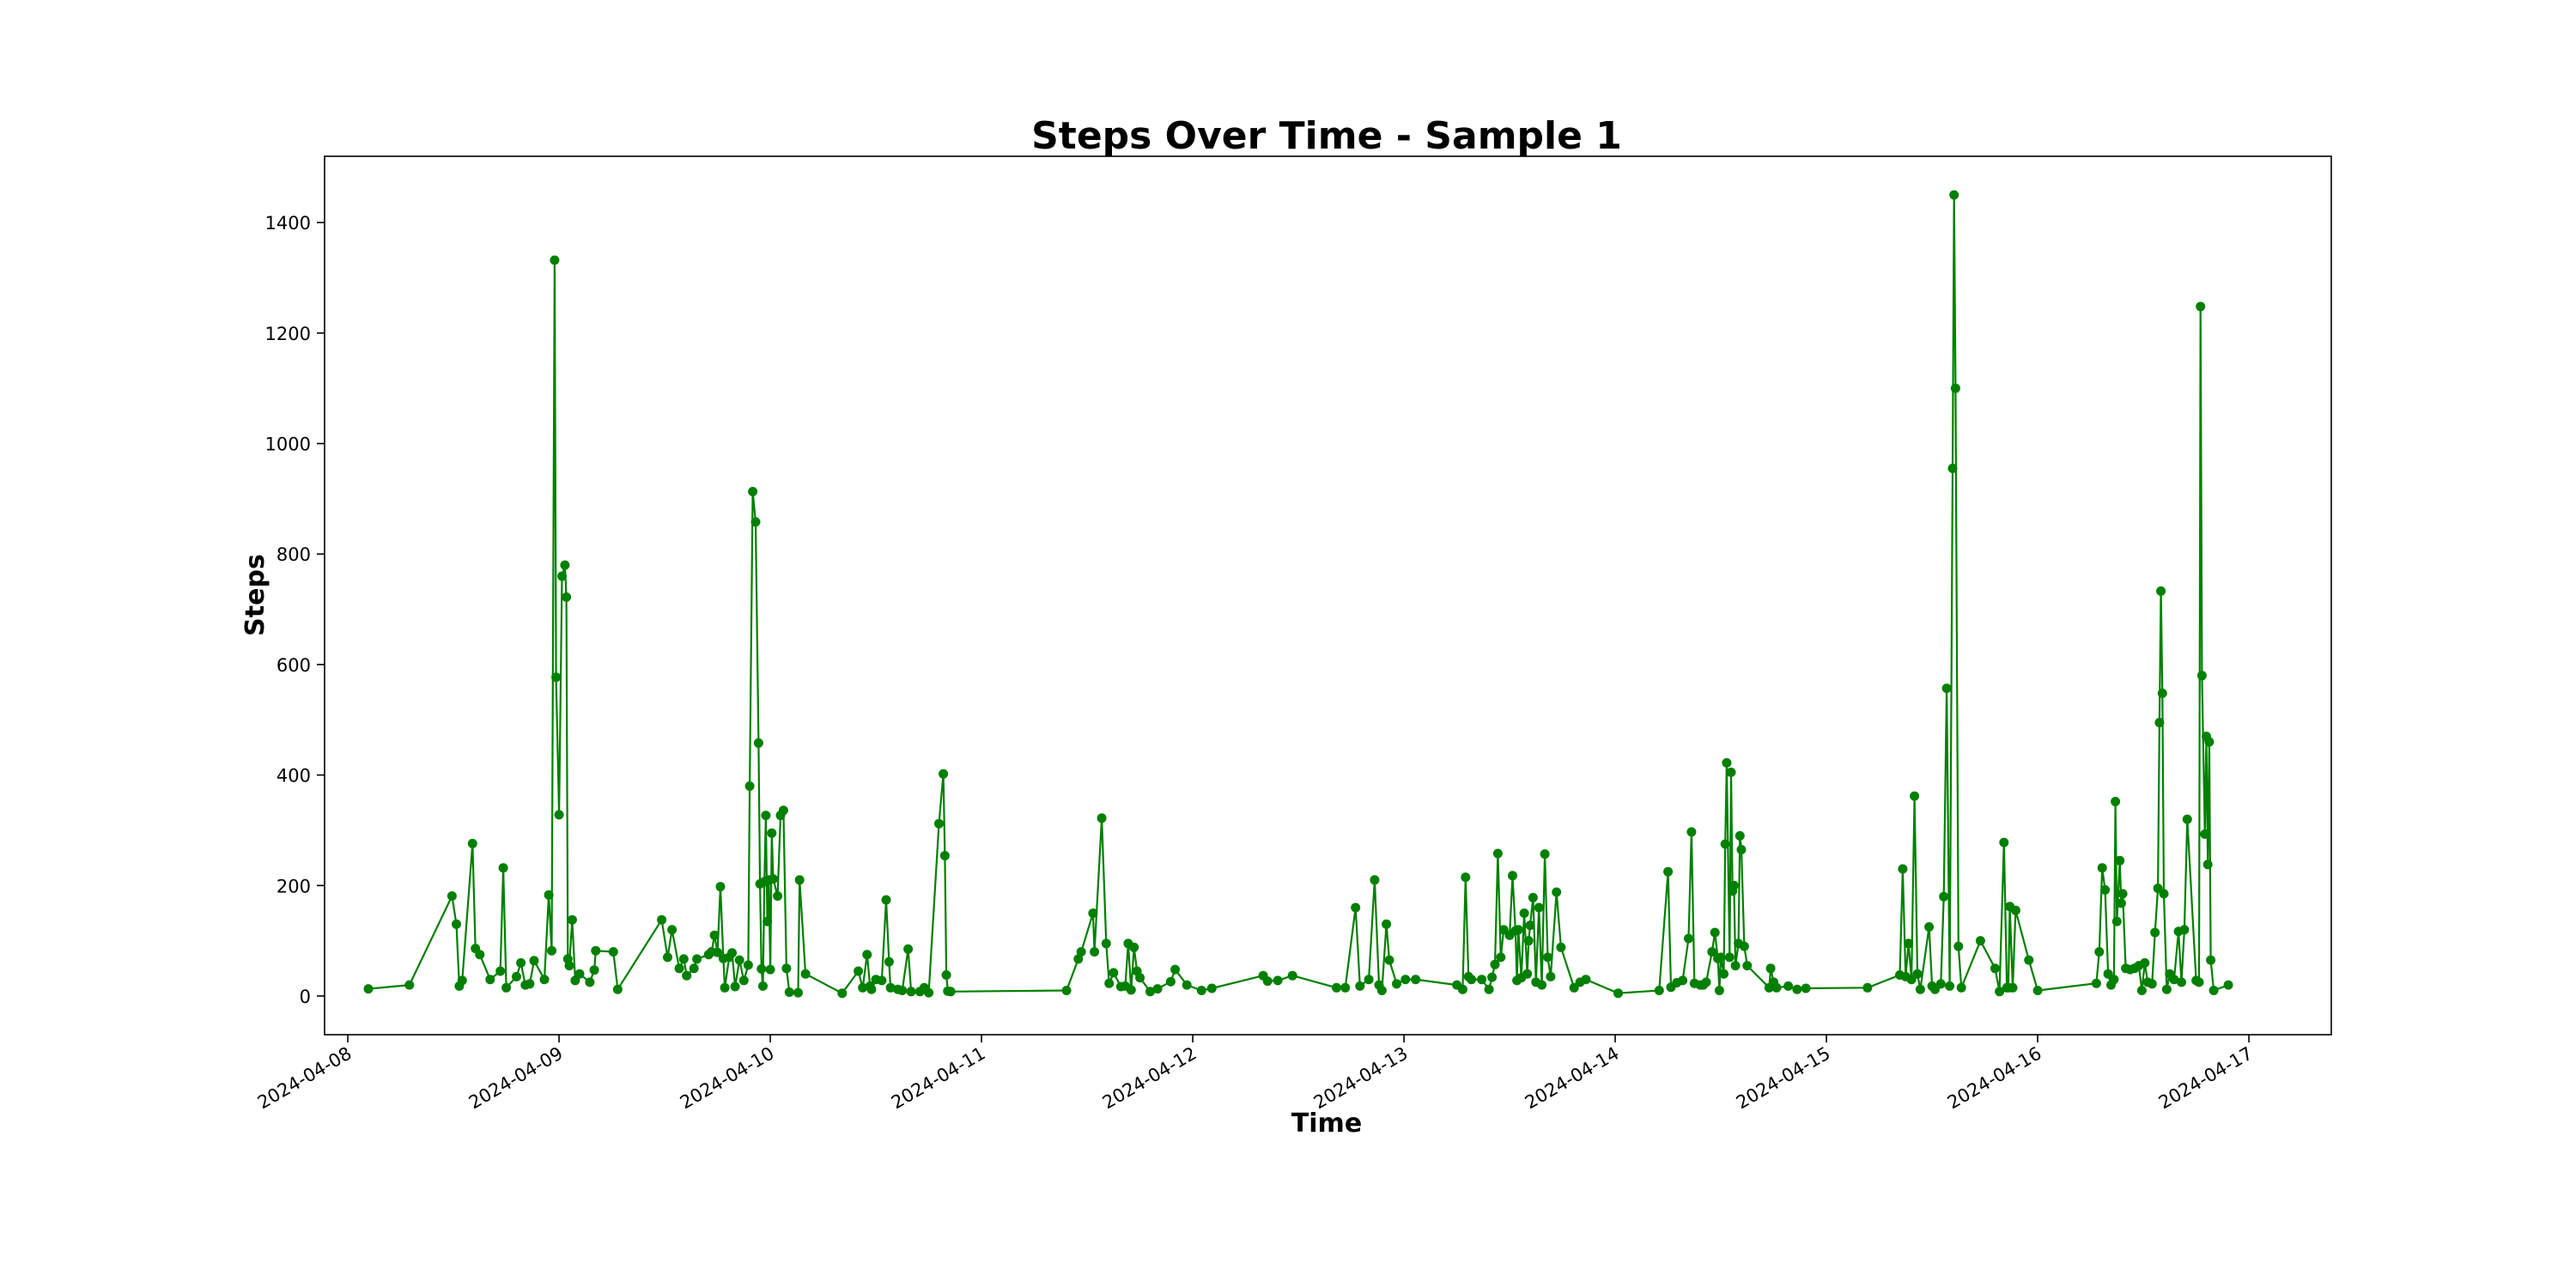  Describe the element at coordinates (293, 665) in the screenshot. I see `y-tick-label: 600` at that location.